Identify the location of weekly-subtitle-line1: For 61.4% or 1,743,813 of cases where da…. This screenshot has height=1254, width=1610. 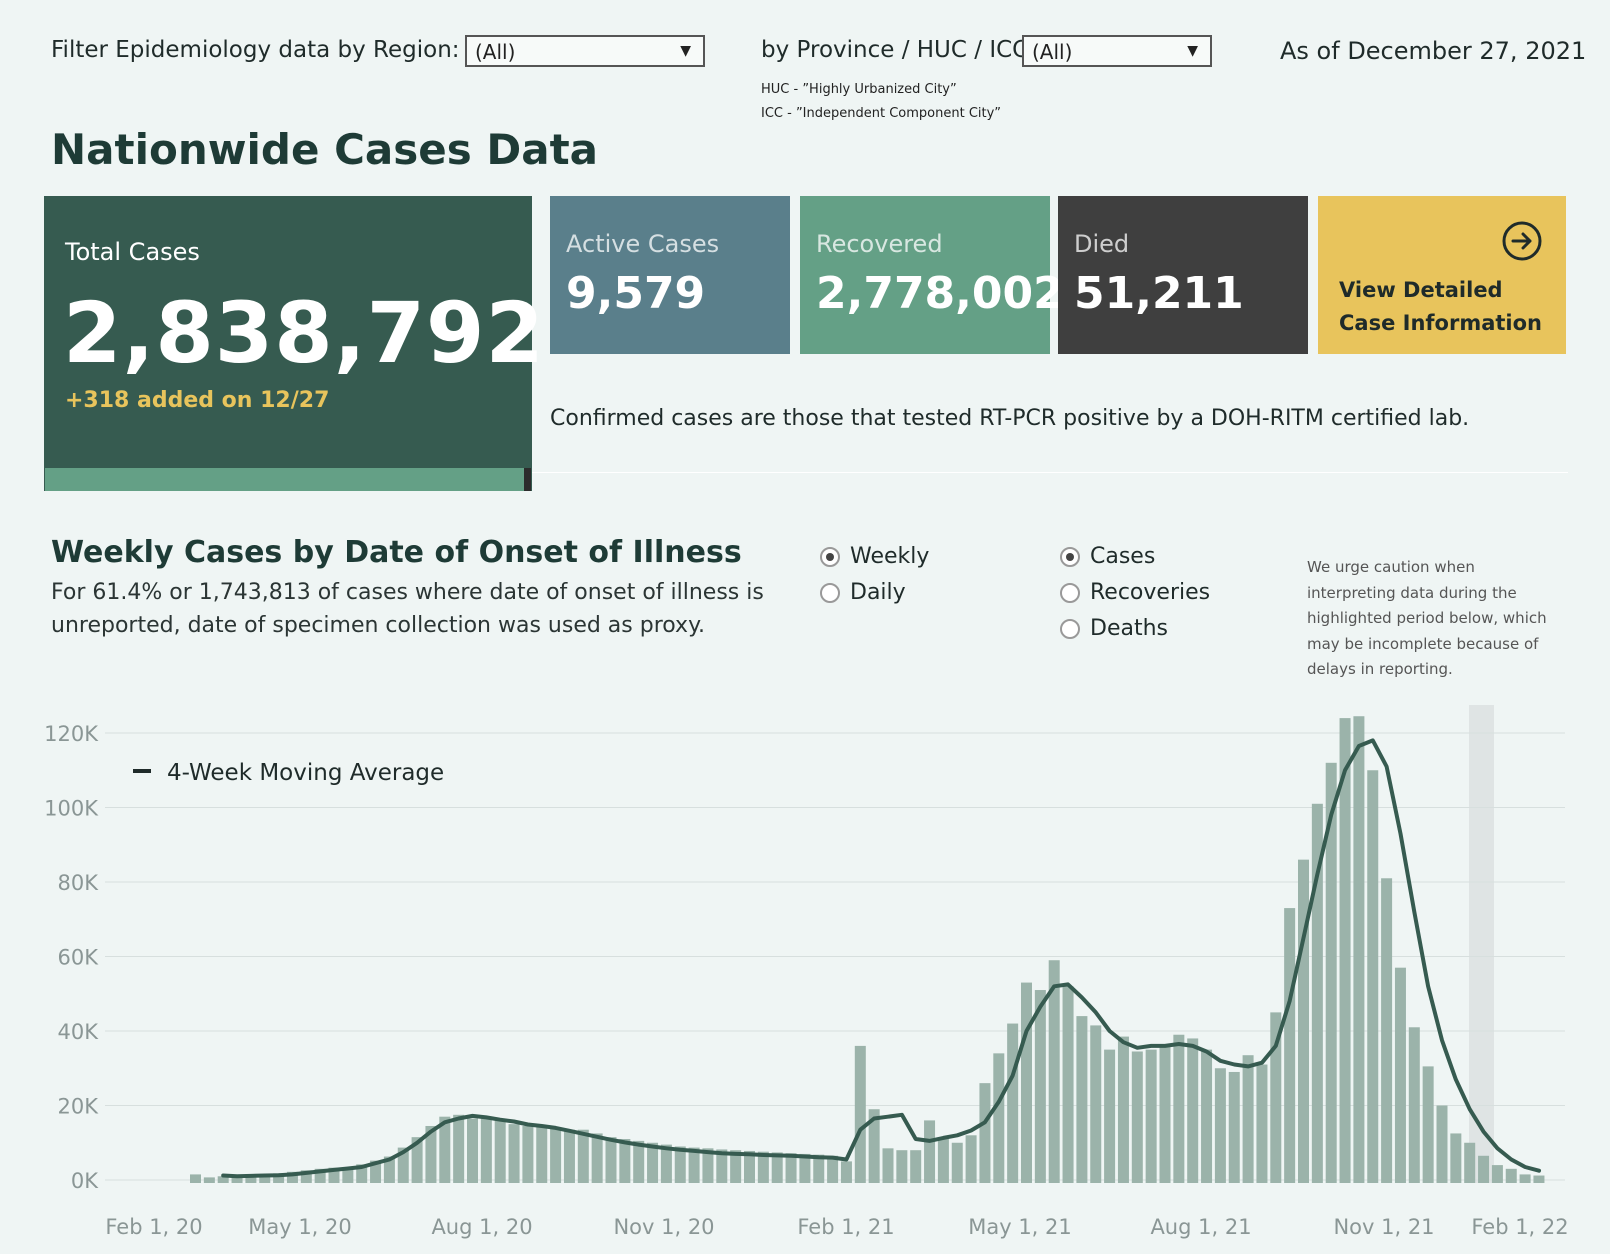
(407, 592).